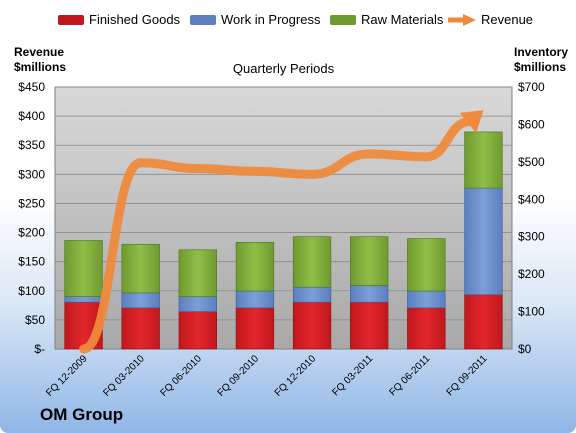  Describe the element at coordinates (507, 19) in the screenshot. I see `legend-label-revenue: Revenue` at that location.